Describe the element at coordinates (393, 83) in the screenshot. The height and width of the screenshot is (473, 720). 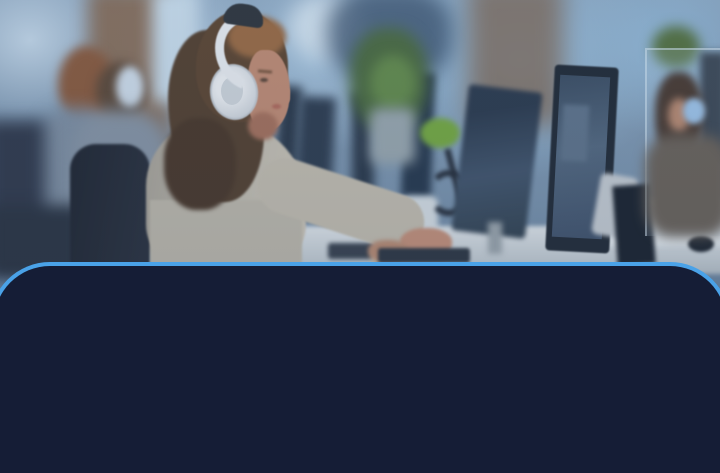
I see `photo-large-plant-highlight` at that location.